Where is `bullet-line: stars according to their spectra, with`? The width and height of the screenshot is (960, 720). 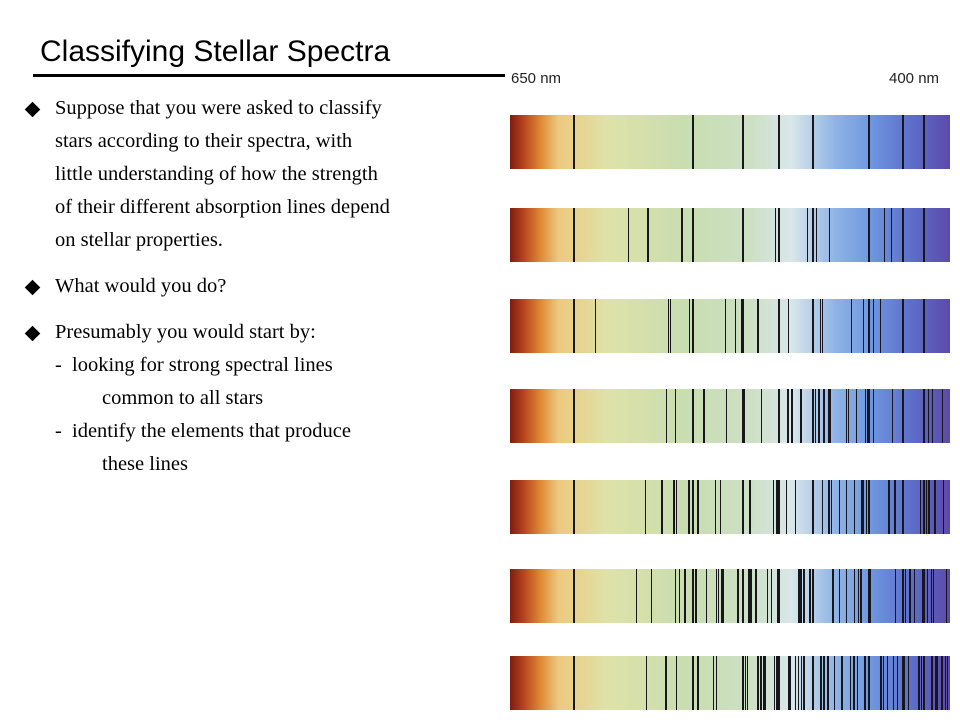 bullet-line: stars according to their spectra, with is located at coordinates (204, 141).